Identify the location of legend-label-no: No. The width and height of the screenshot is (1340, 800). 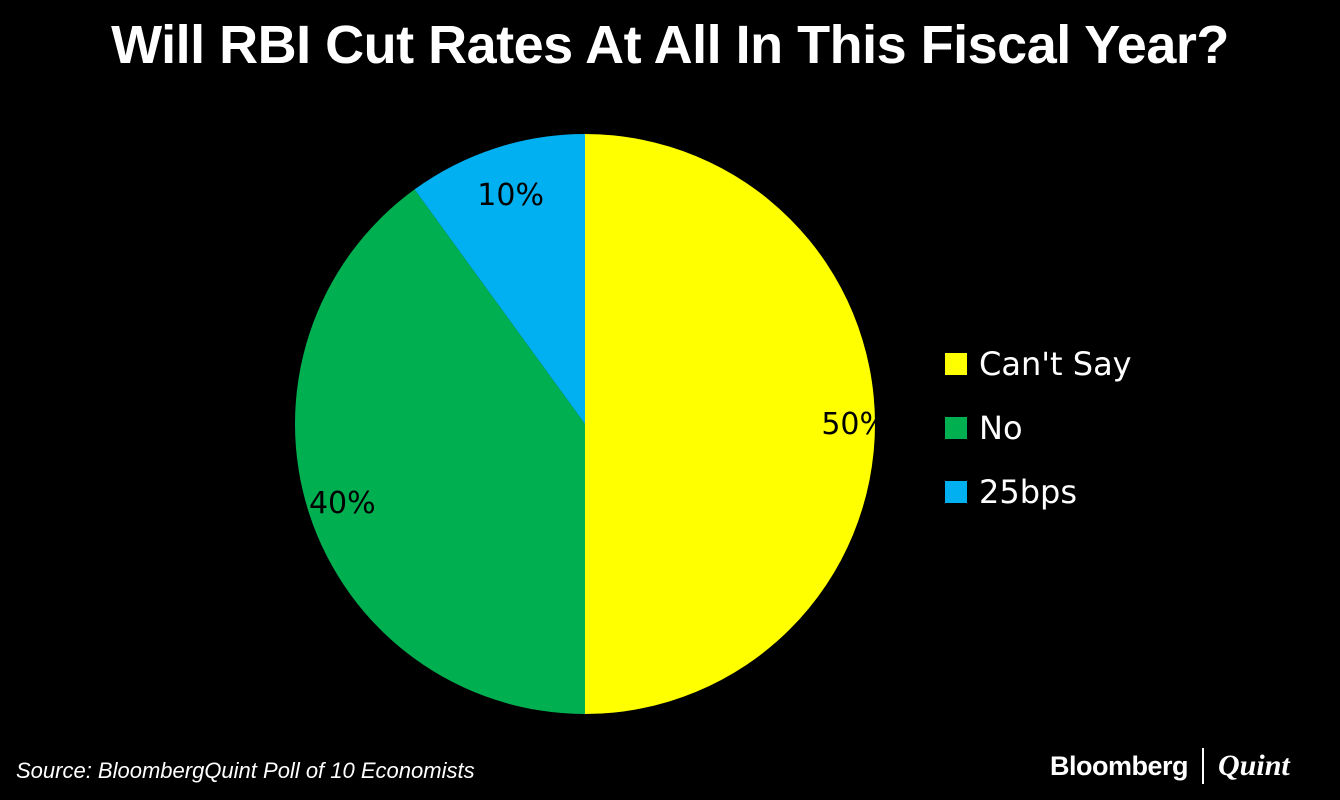
(1001, 428).